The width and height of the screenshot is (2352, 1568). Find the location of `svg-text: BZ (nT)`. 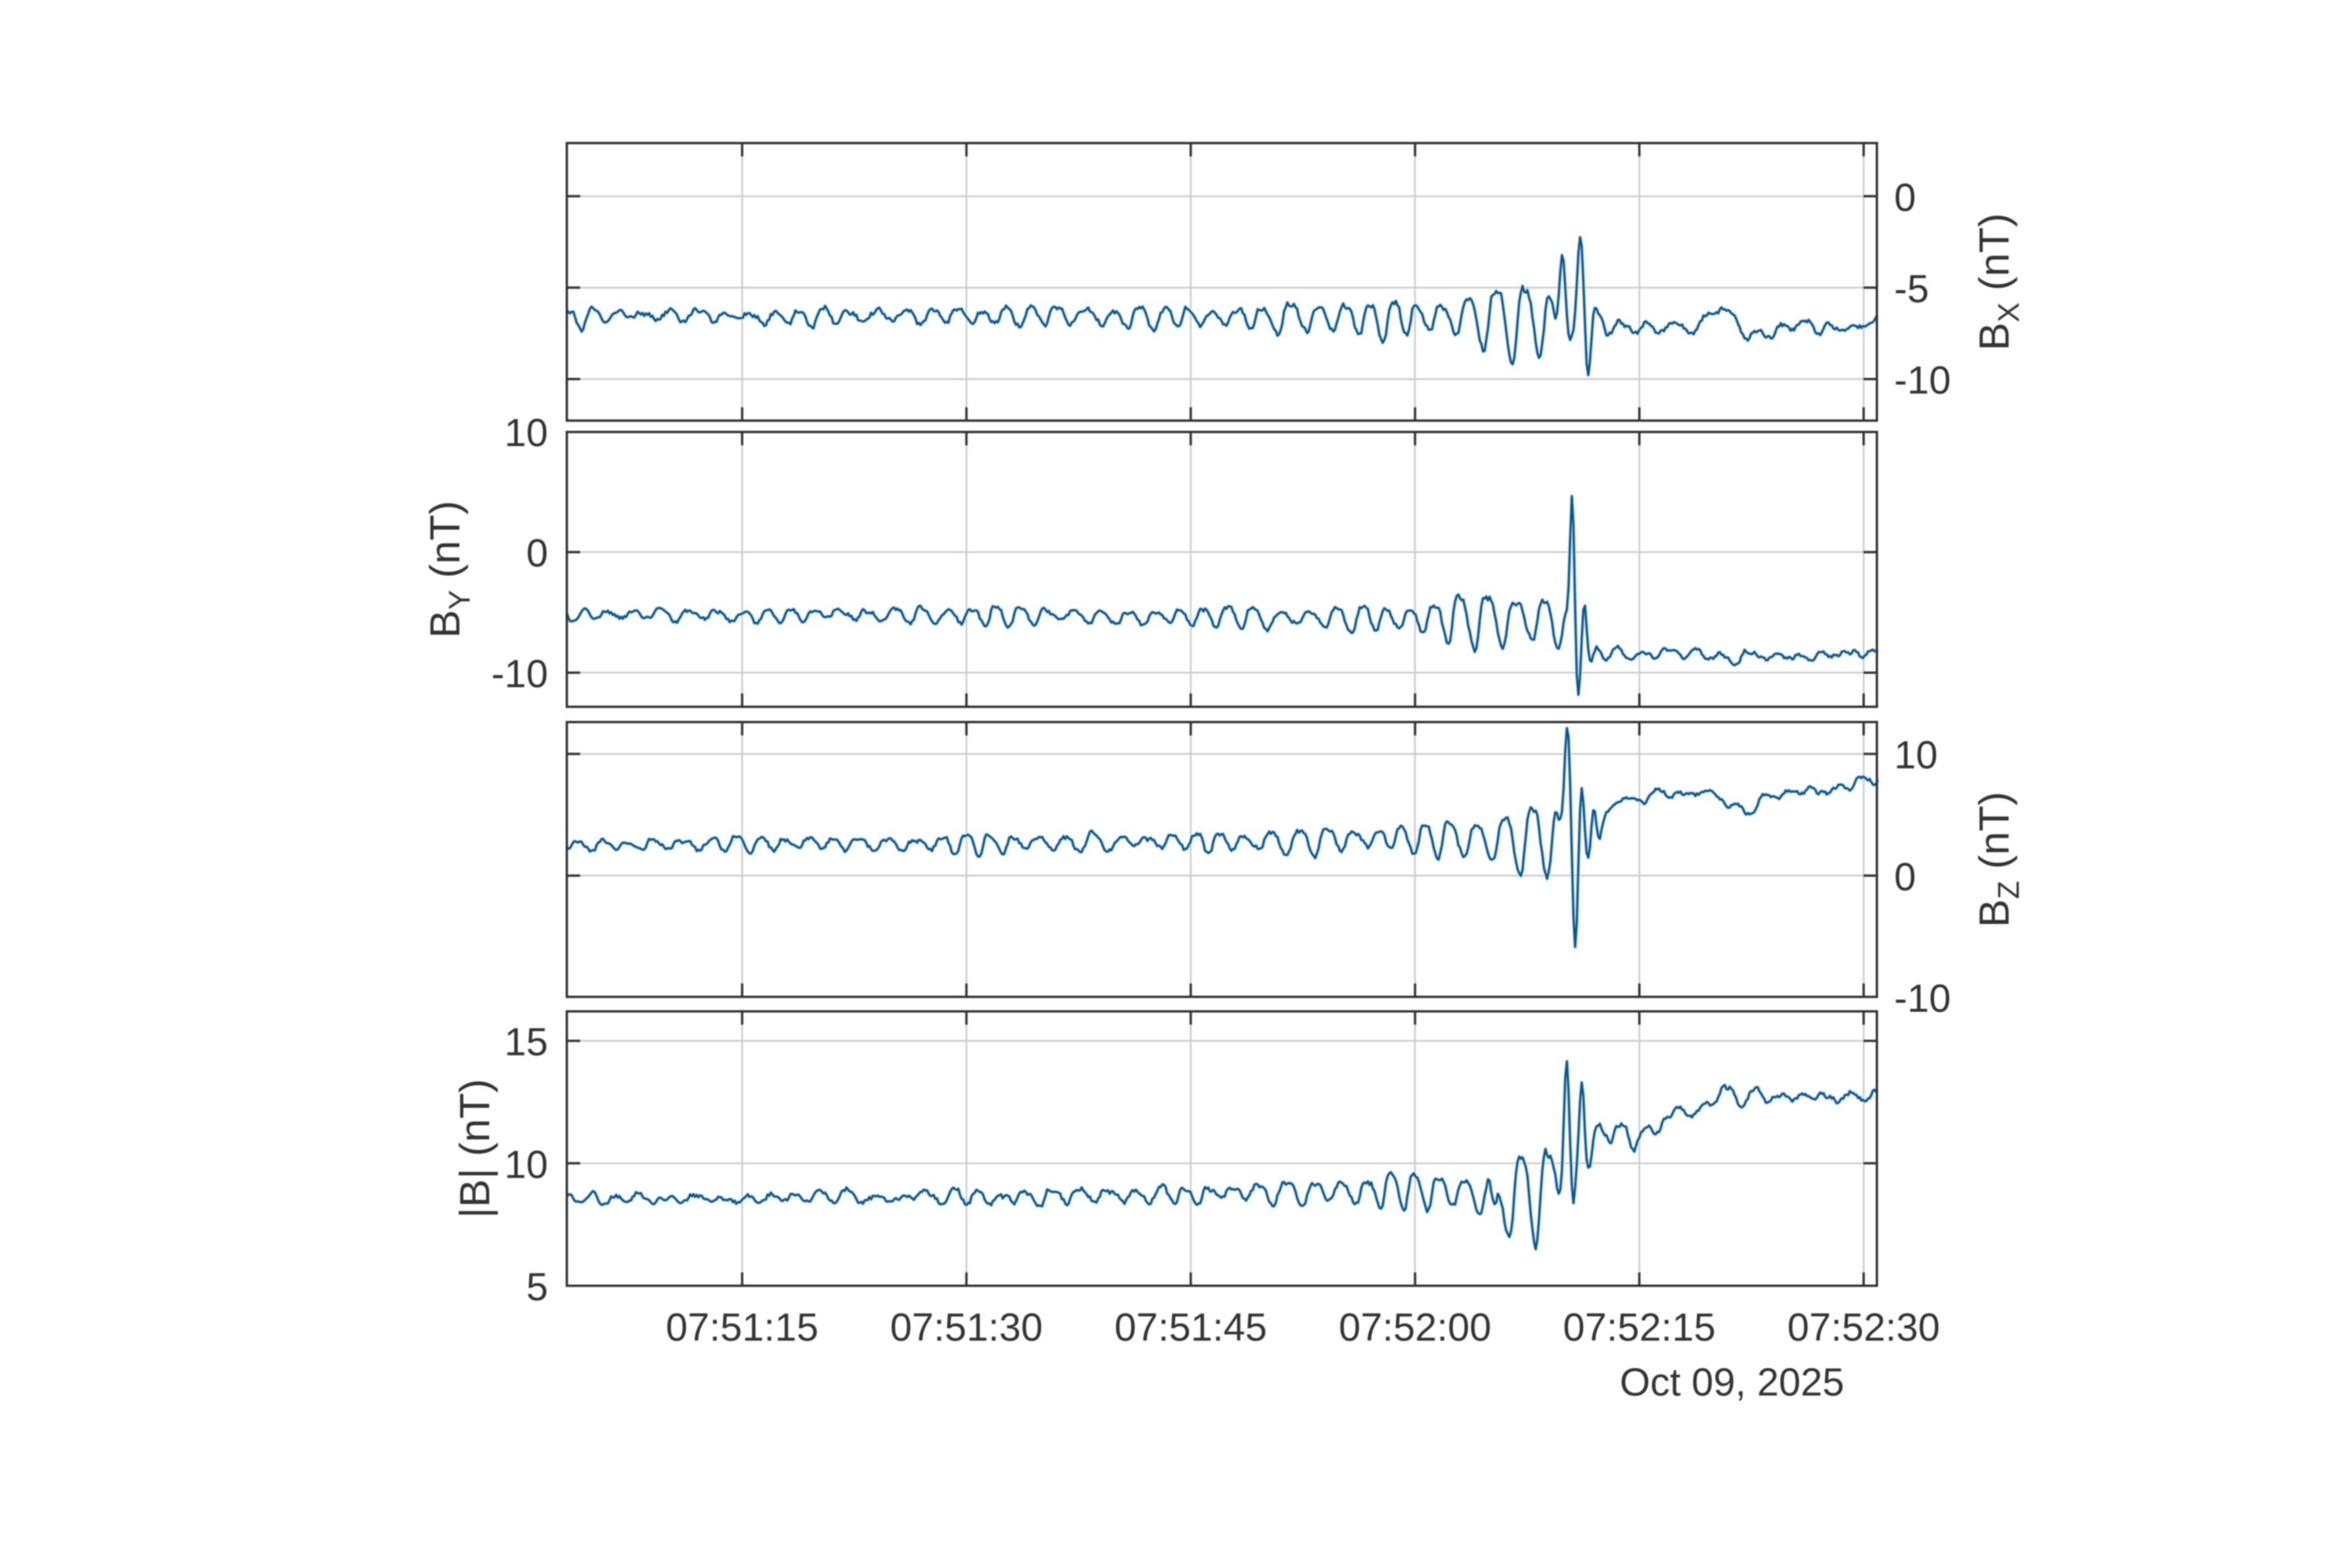

svg-text: BZ (nT) is located at coordinates (1998, 859).